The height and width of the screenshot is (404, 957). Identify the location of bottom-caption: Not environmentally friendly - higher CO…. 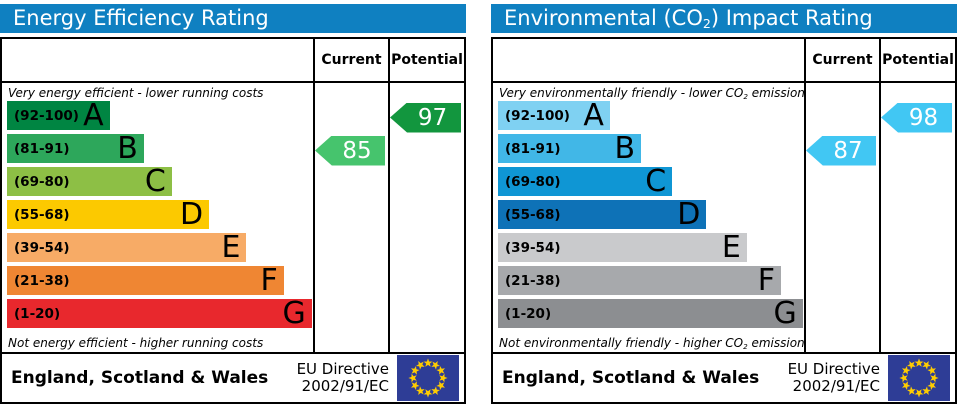
(651, 343).